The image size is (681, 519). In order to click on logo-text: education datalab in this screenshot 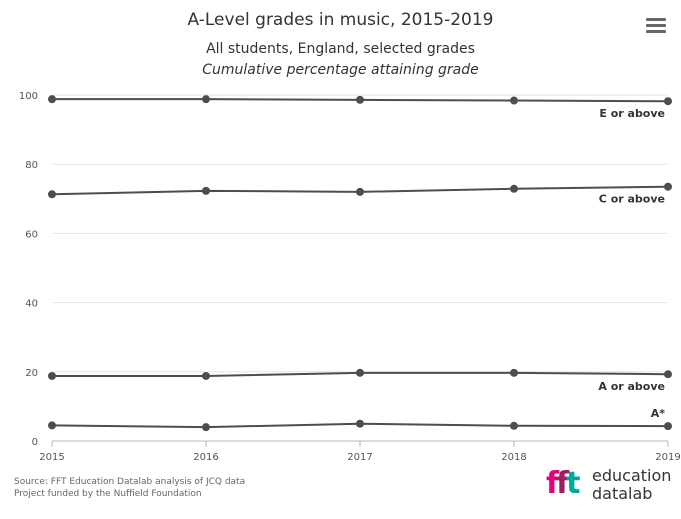, I will do `click(631, 485)`.